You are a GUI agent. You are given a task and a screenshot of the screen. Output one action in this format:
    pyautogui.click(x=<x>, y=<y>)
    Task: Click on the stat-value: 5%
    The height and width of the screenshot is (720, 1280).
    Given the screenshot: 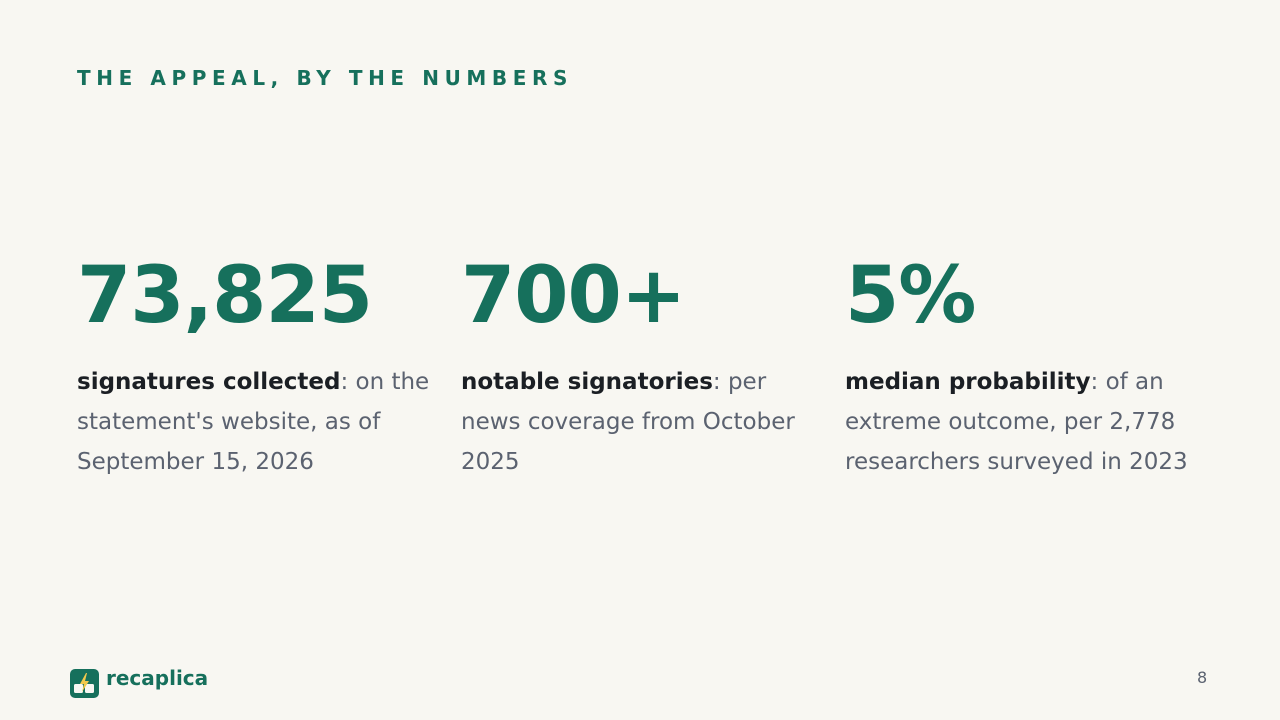 What is the action you would take?
    pyautogui.click(x=910, y=296)
    